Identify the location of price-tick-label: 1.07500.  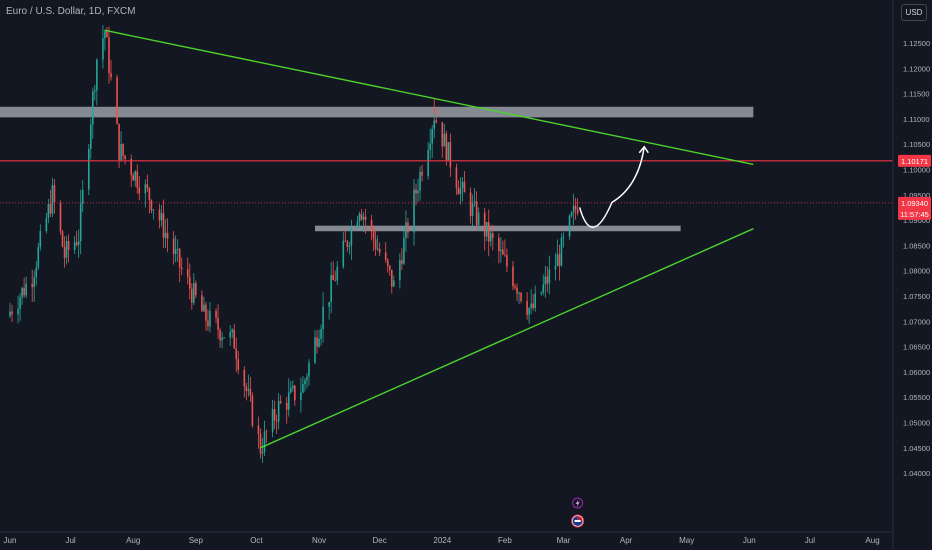
(916, 296).